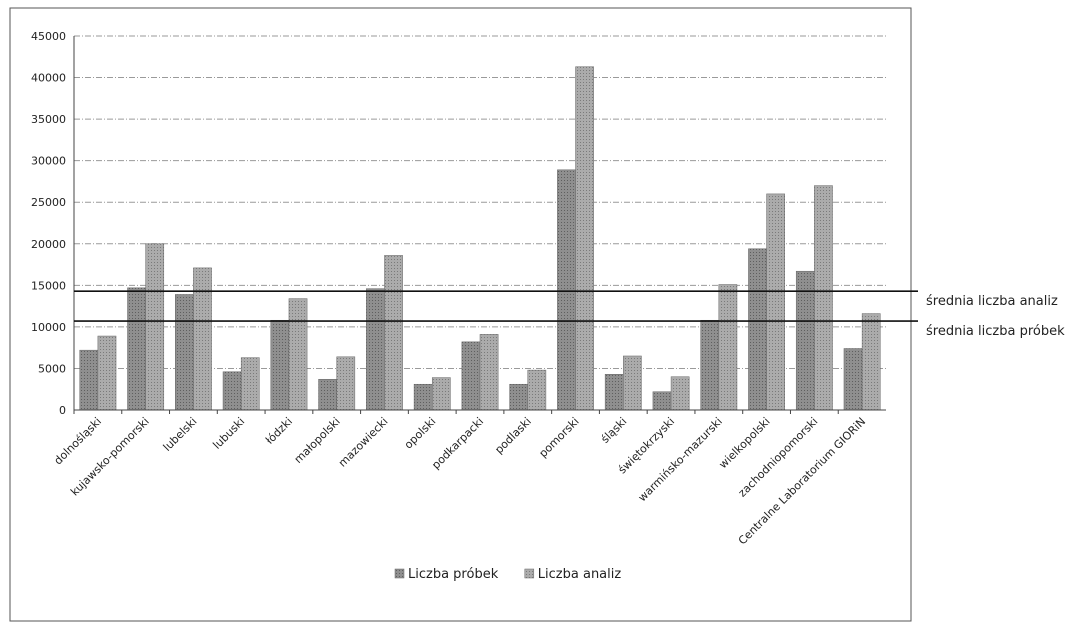 The height and width of the screenshot is (626, 1084). I want to click on y-tick-label: 20000, so click(48, 244).